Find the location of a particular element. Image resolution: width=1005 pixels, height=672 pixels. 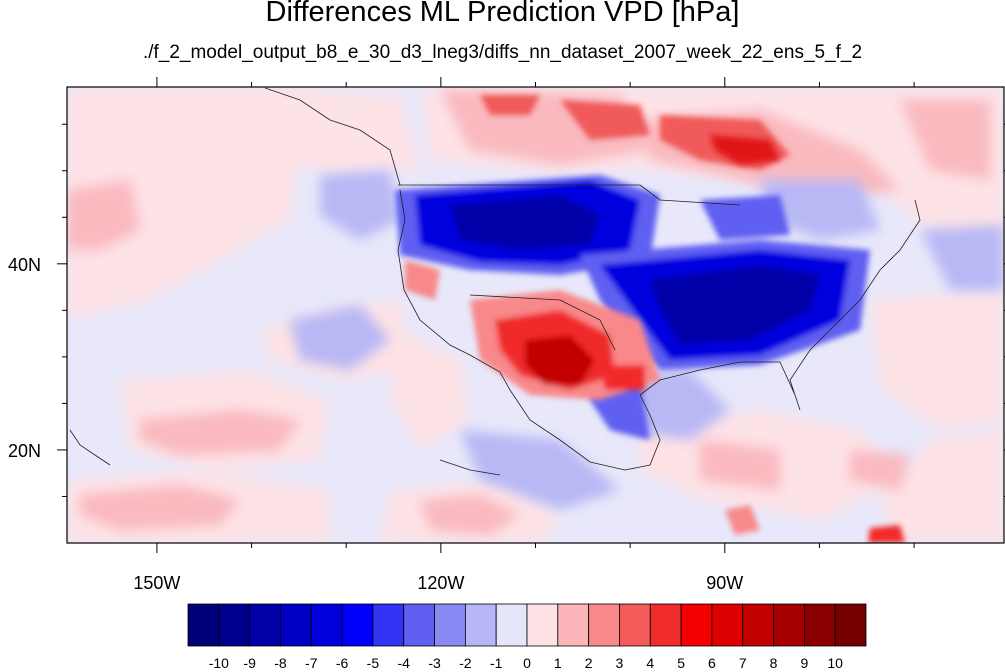

lon-label: 120W is located at coordinates (440, 583).